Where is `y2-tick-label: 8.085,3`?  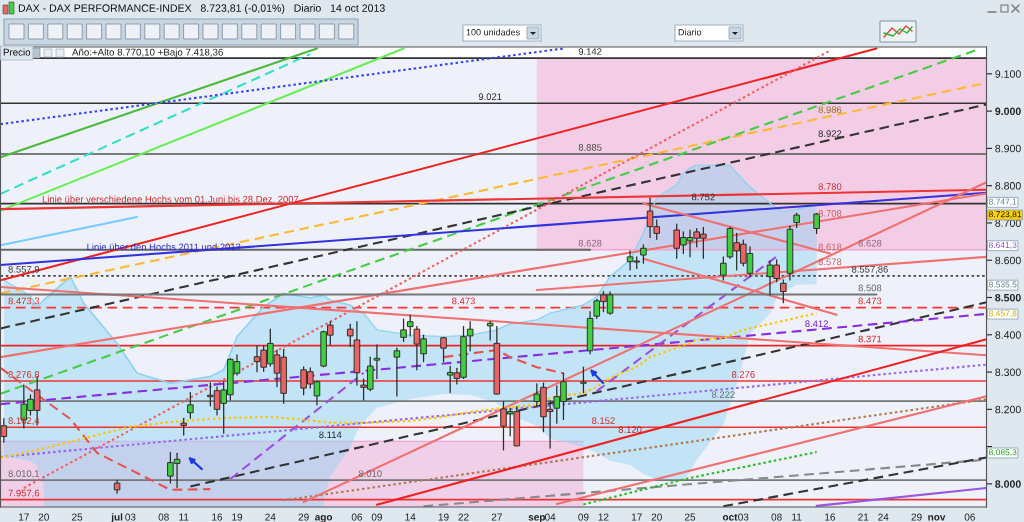
y2-tick-label: 8.085,3 is located at coordinates (1002, 453).